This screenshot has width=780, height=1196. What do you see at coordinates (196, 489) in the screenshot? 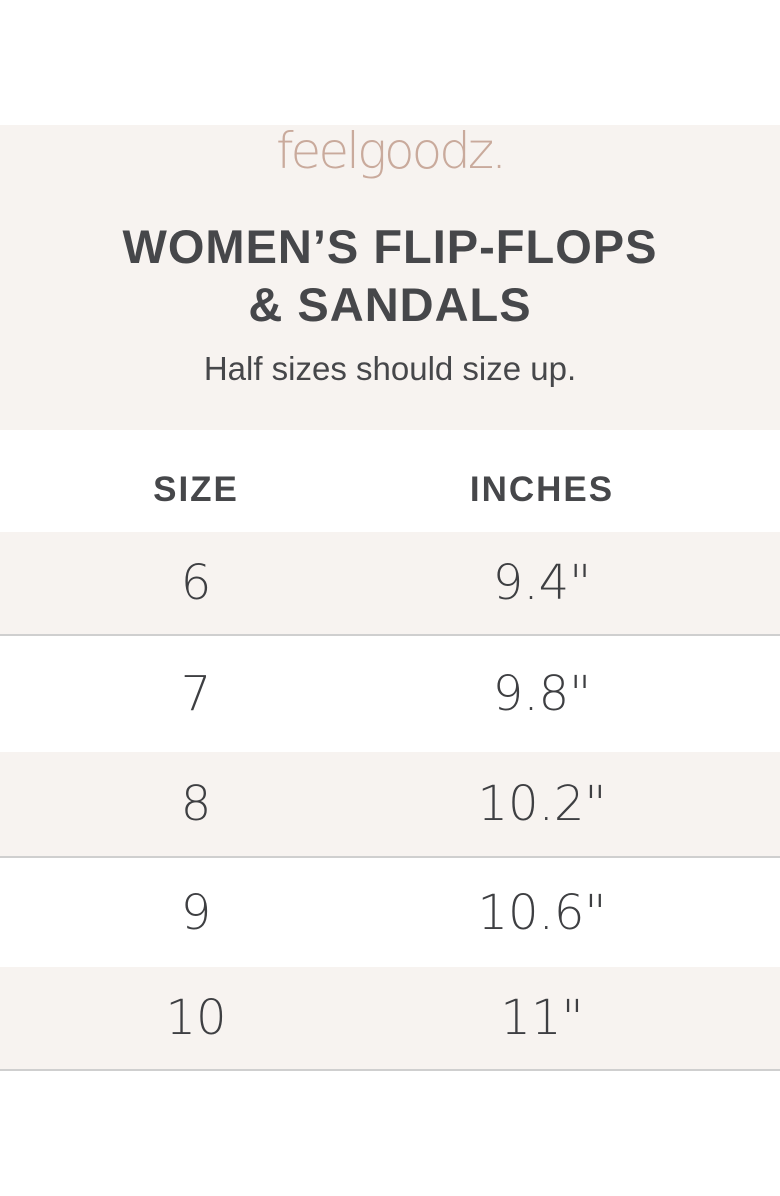
I see `column-header-size: SIZE` at bounding box center [196, 489].